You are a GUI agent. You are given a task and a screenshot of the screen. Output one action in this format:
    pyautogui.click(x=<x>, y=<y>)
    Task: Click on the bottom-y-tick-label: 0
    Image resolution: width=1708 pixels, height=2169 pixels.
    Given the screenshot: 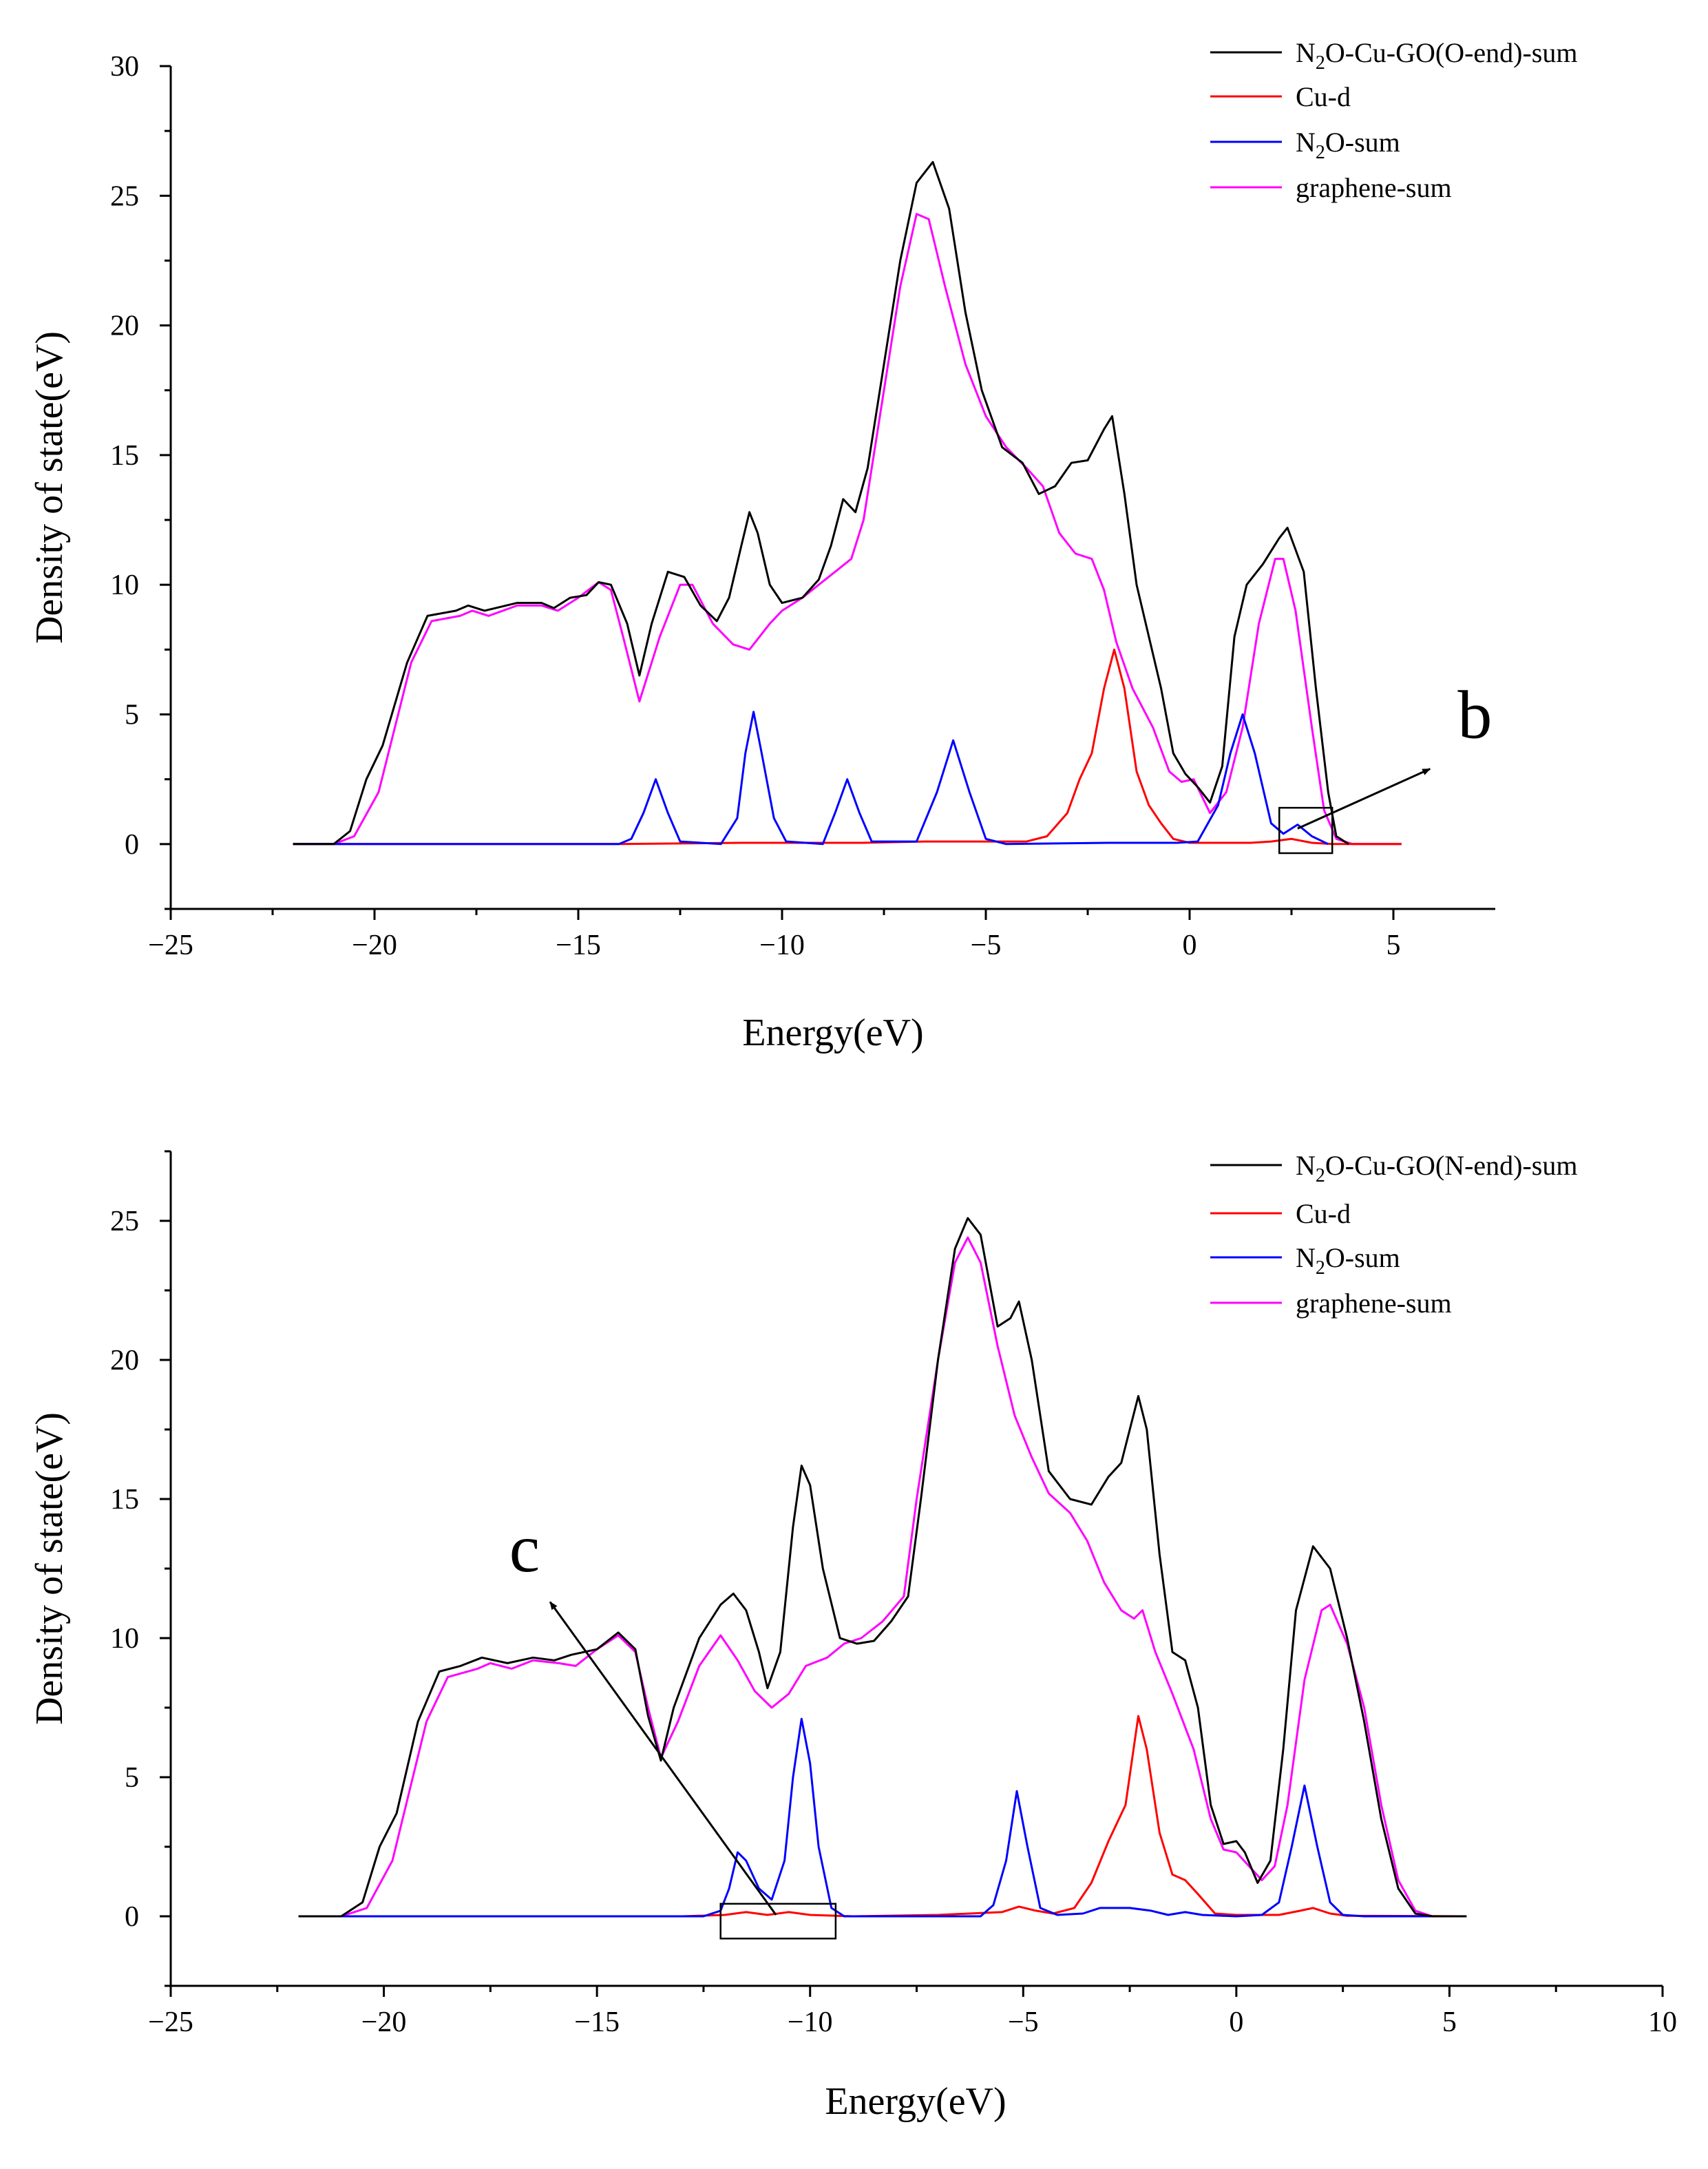 What is the action you would take?
    pyautogui.click(x=132, y=1917)
    